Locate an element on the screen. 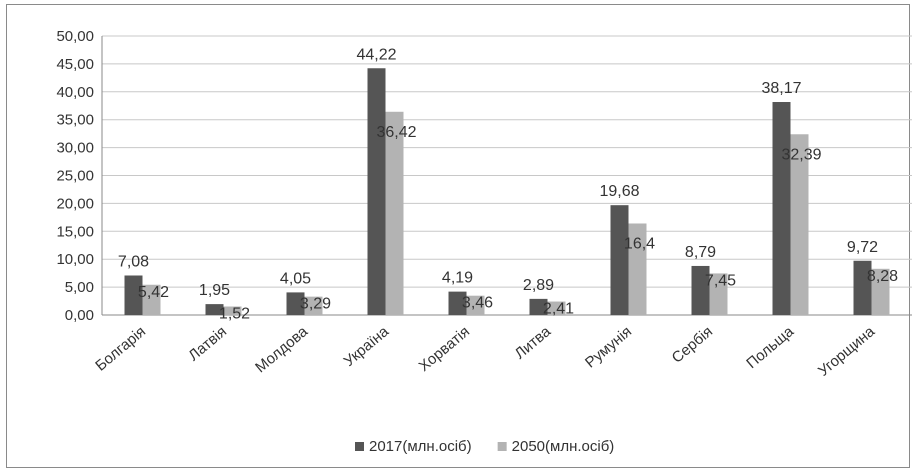 The image size is (918, 475). y-tick-label: 5,00 is located at coordinates (79, 287).